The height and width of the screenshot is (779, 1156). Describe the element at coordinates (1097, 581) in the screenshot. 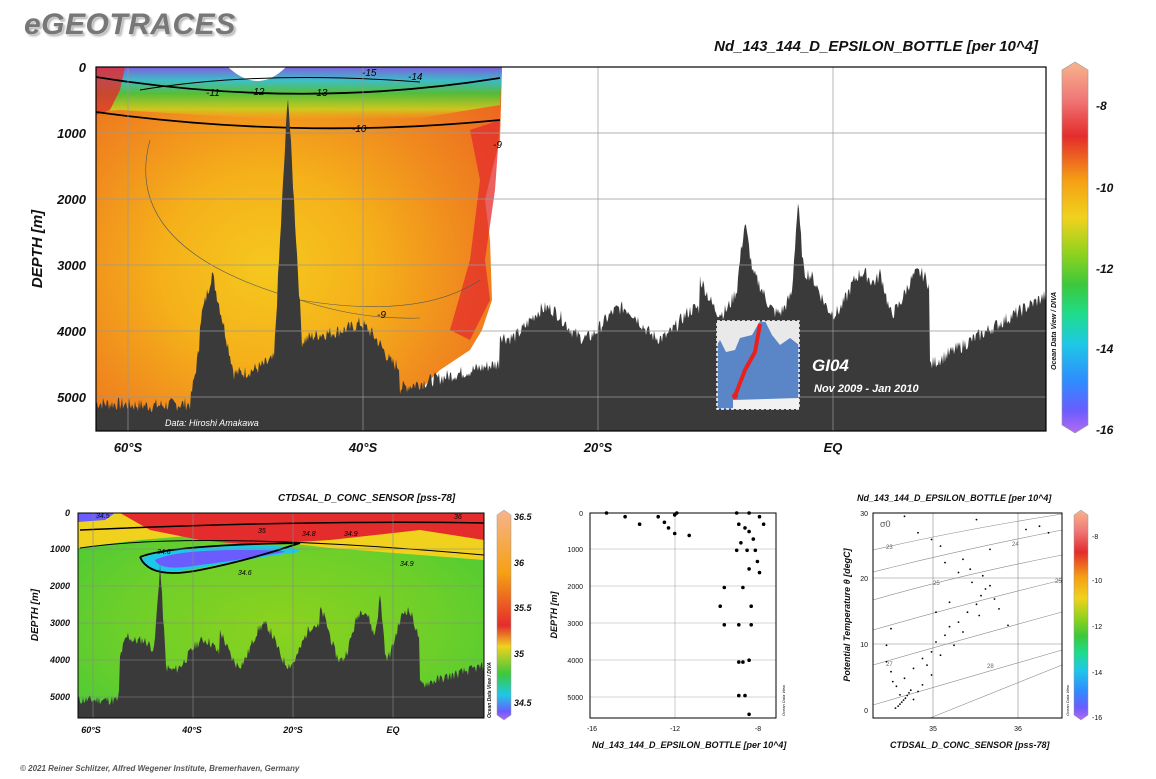

I see `colorbar-tick: -10` at that location.